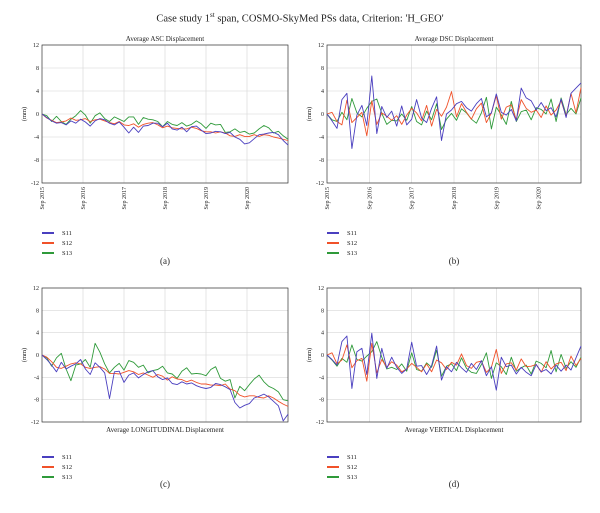 The width and height of the screenshot is (600, 513). I want to click on panel-label: (d), so click(454, 484).